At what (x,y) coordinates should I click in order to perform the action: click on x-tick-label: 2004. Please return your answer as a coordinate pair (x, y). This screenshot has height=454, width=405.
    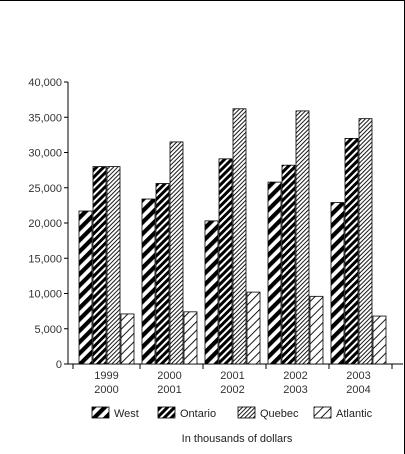
    Looking at the image, I should click on (358, 390).